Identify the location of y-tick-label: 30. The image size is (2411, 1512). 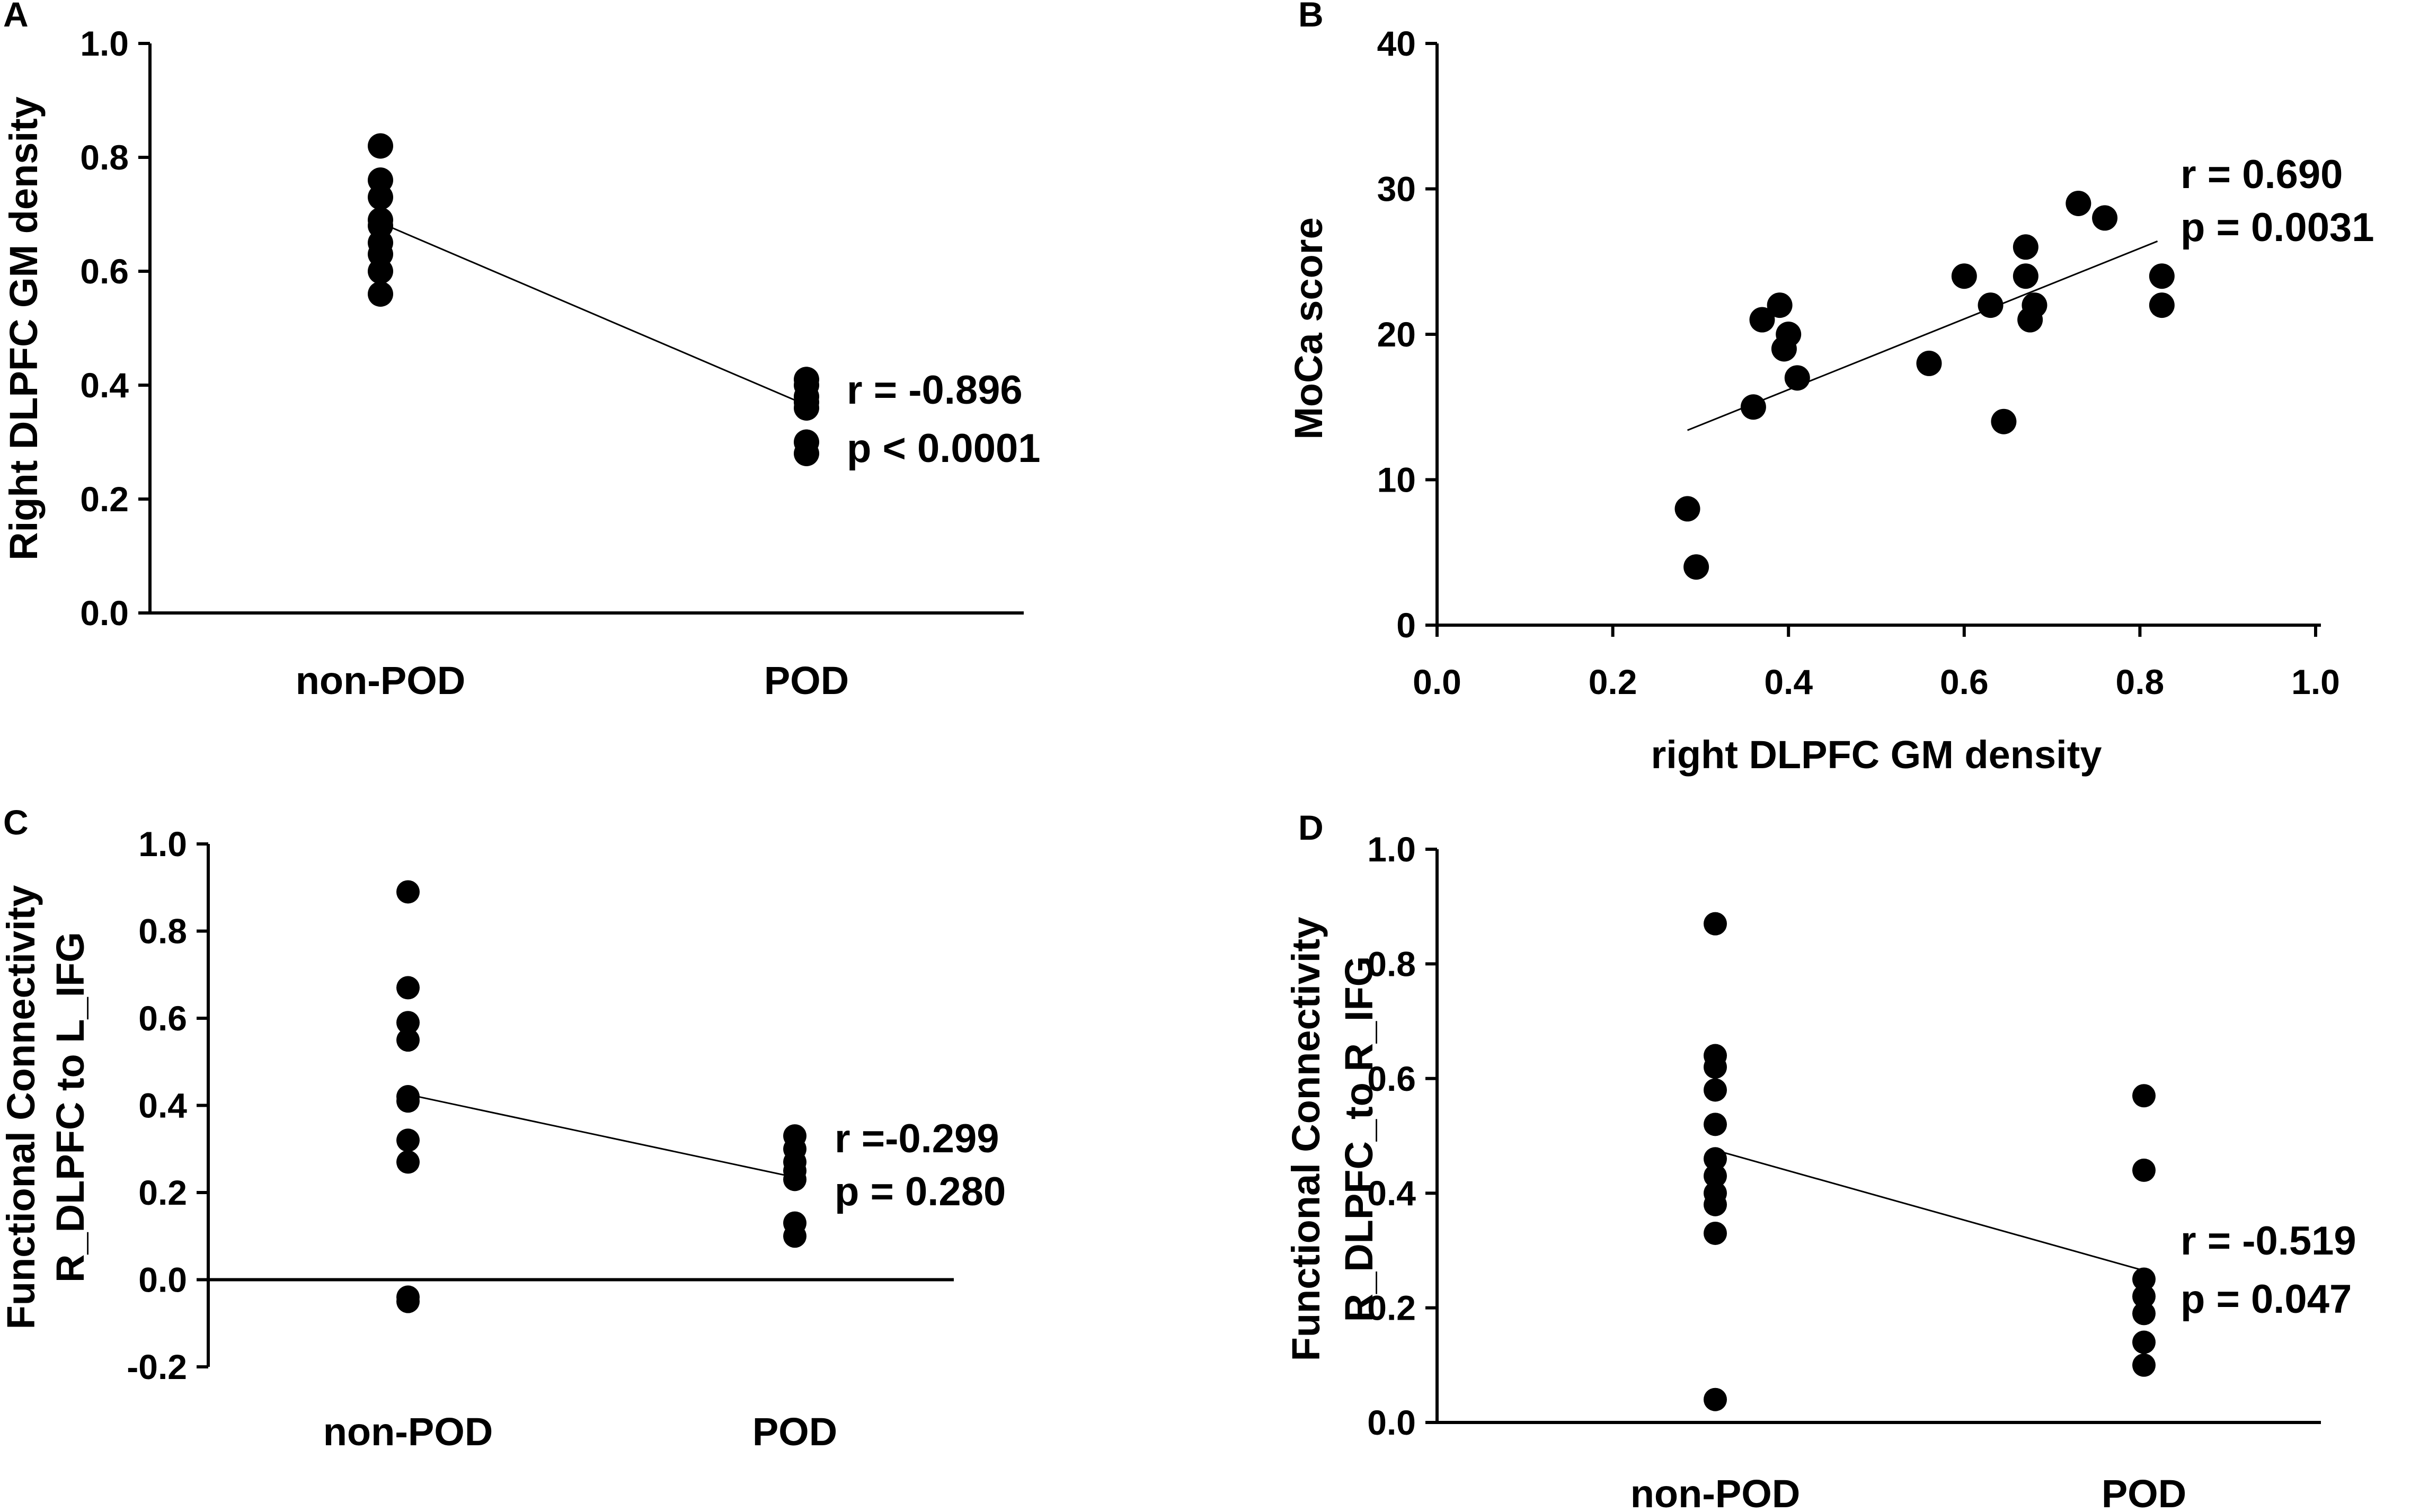
(1396, 189).